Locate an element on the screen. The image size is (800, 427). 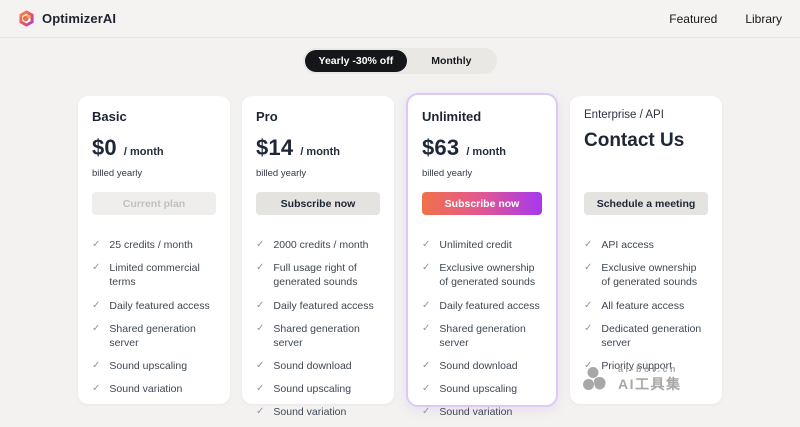
feature-item: ✓ Dedicated generation server is located at coordinates (646, 336).